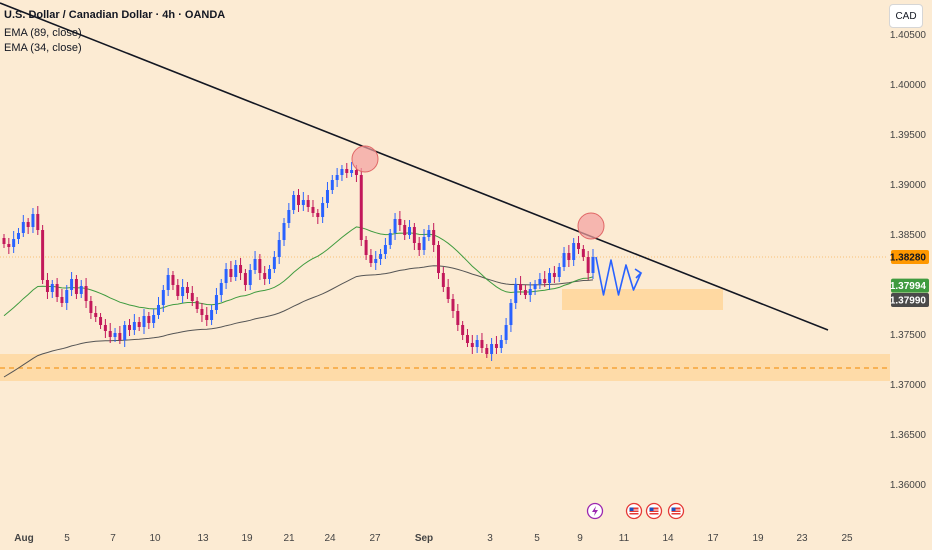 Image resolution: width=932 pixels, height=550 pixels. Describe the element at coordinates (908, 335) in the screenshot. I see `y-tick-label: 1.37500` at that location.